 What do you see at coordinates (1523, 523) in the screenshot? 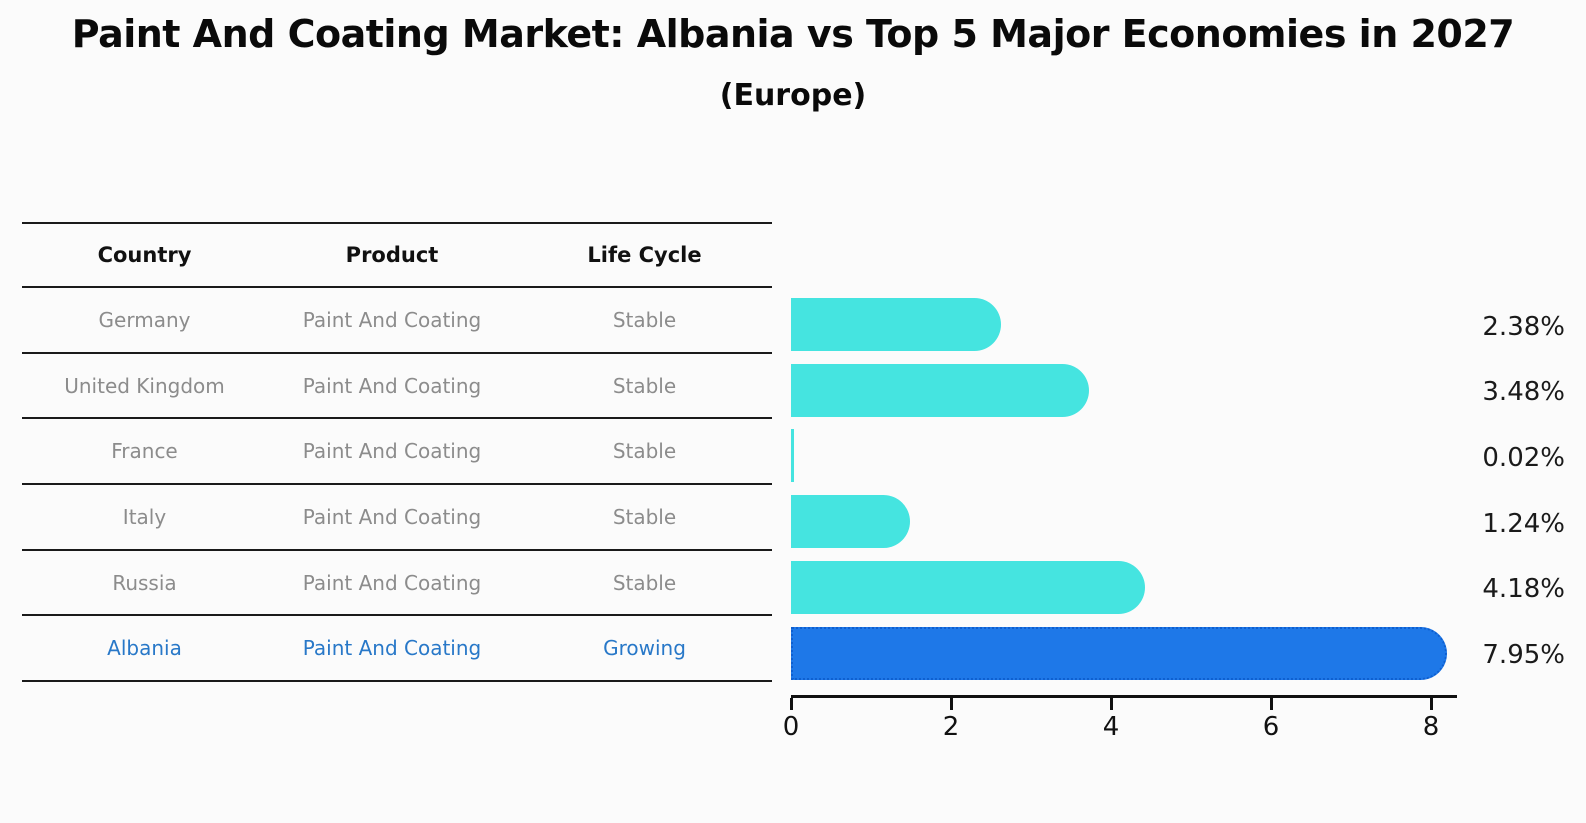
I see `value-label-italy: 1.24%` at bounding box center [1523, 523].